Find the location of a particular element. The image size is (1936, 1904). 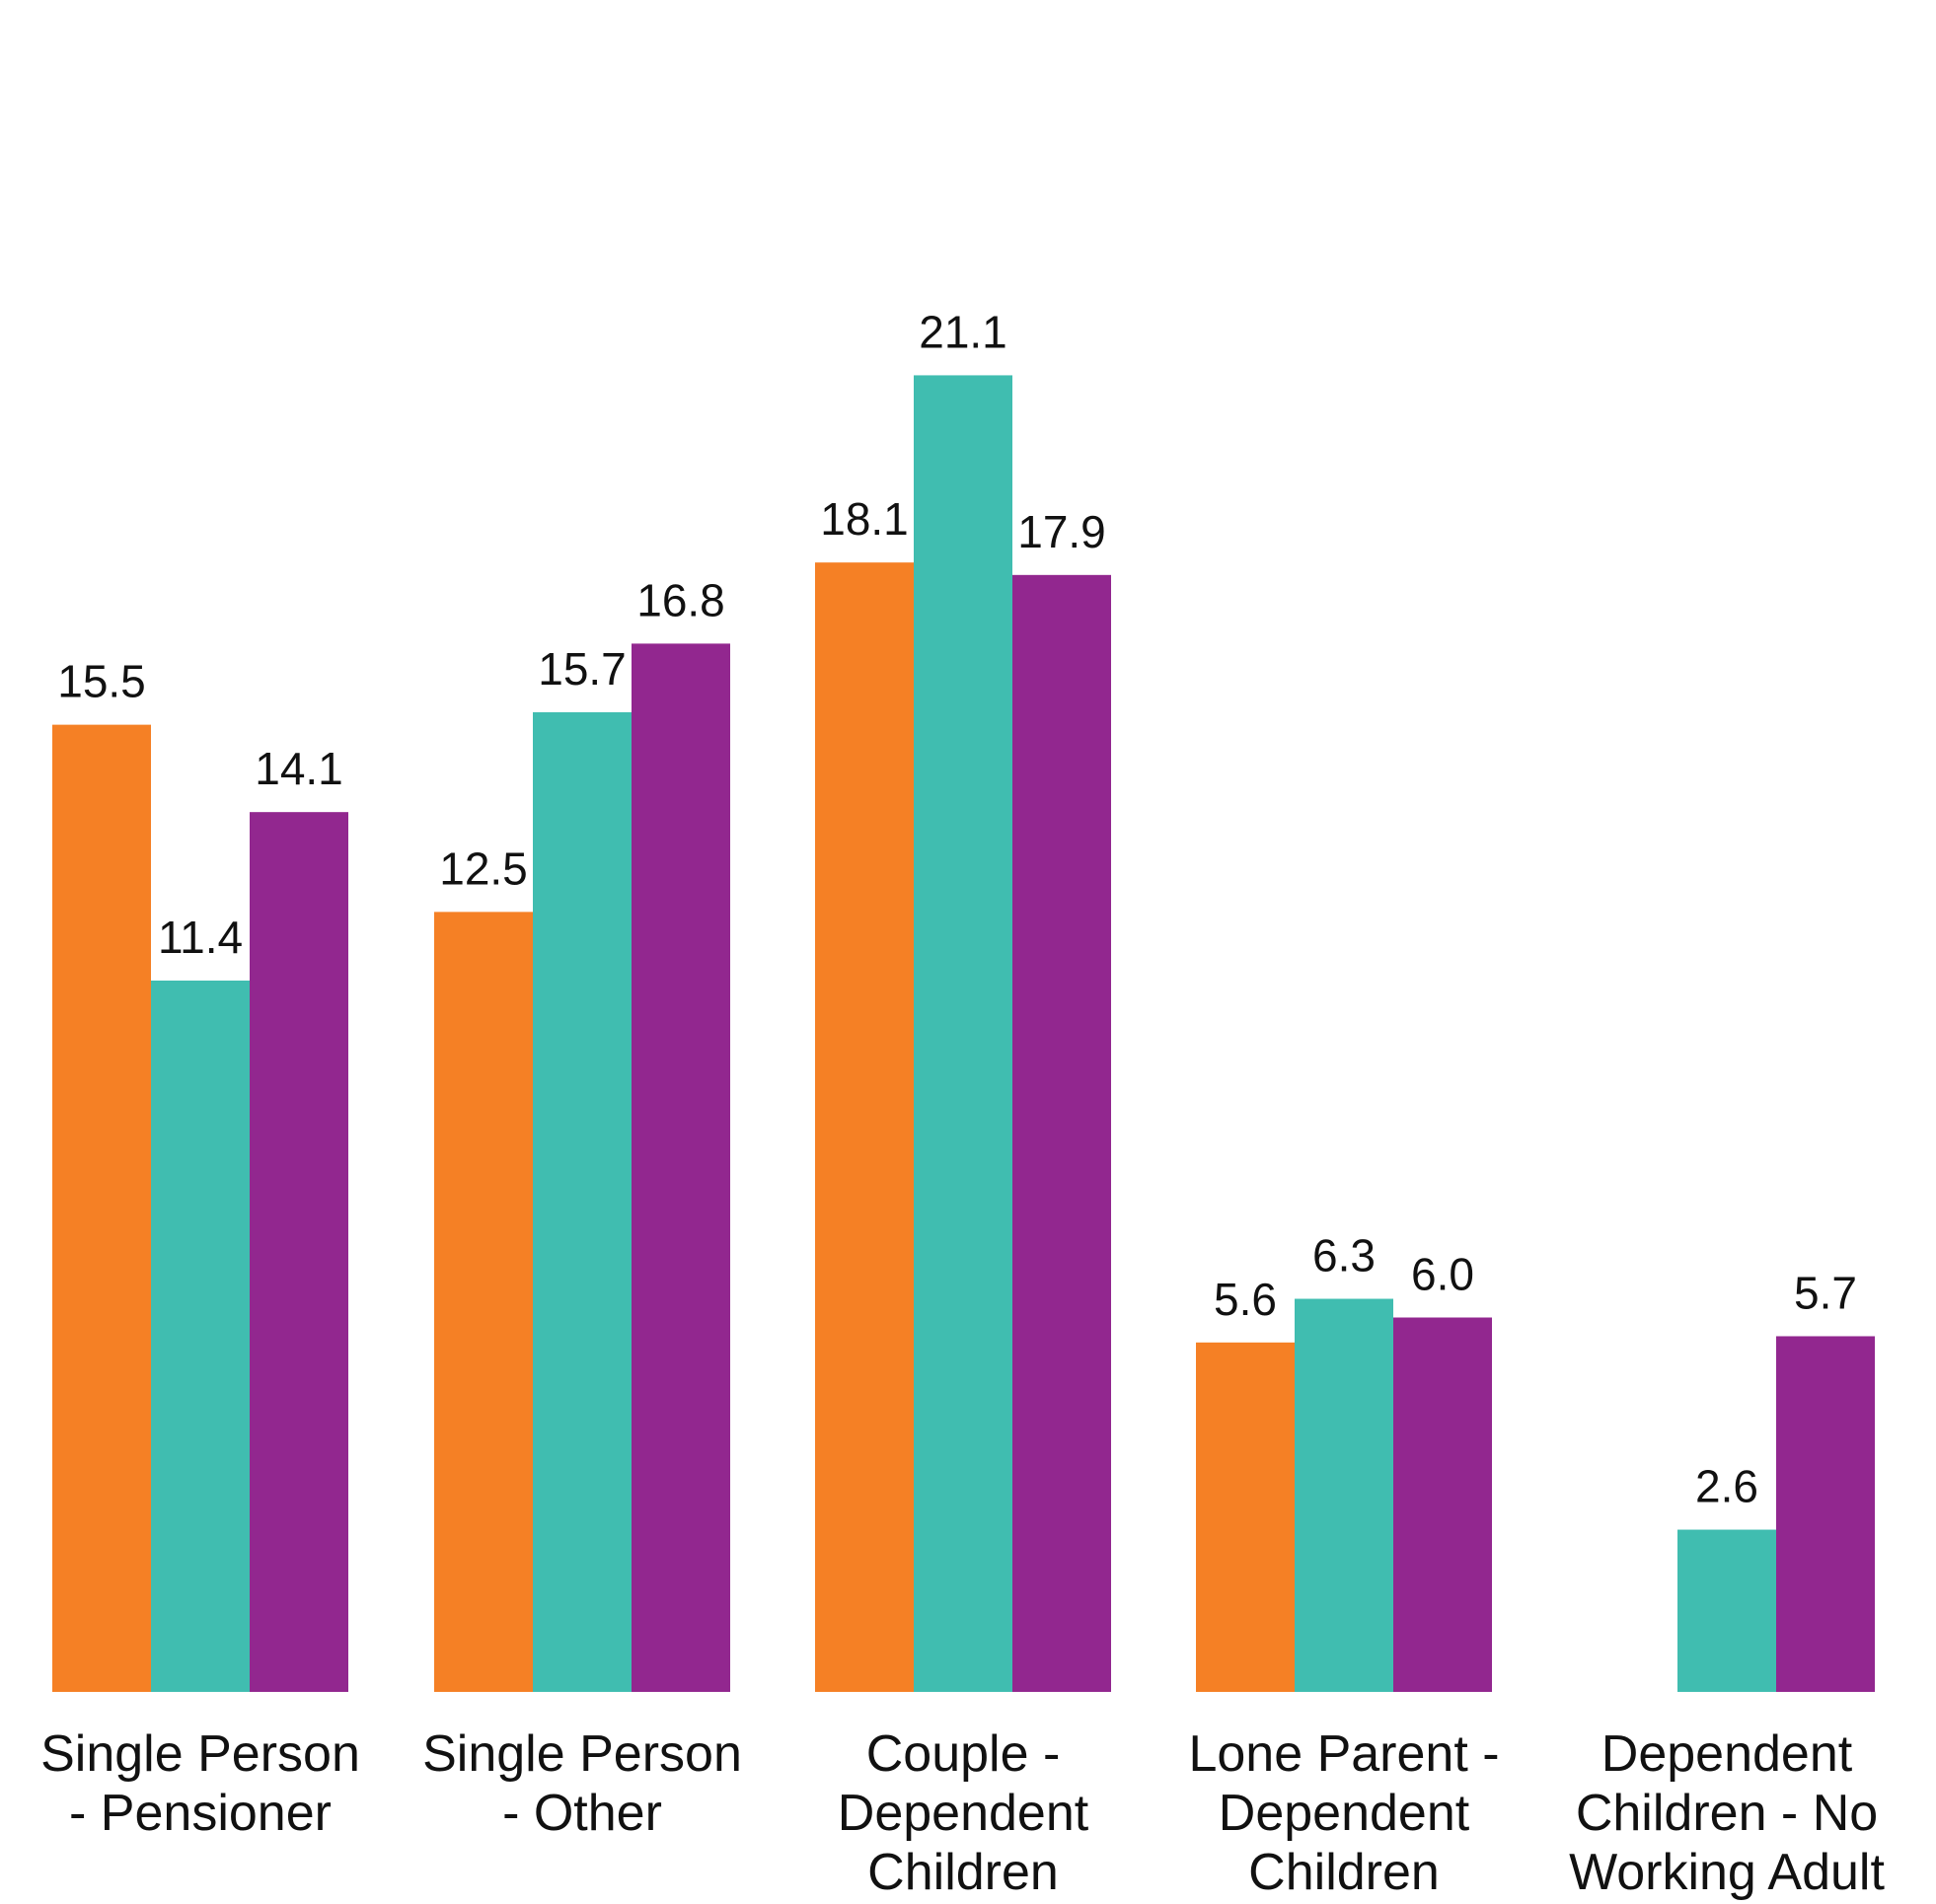

category-label-1-line-0: Single Person is located at coordinates (582, 1754).